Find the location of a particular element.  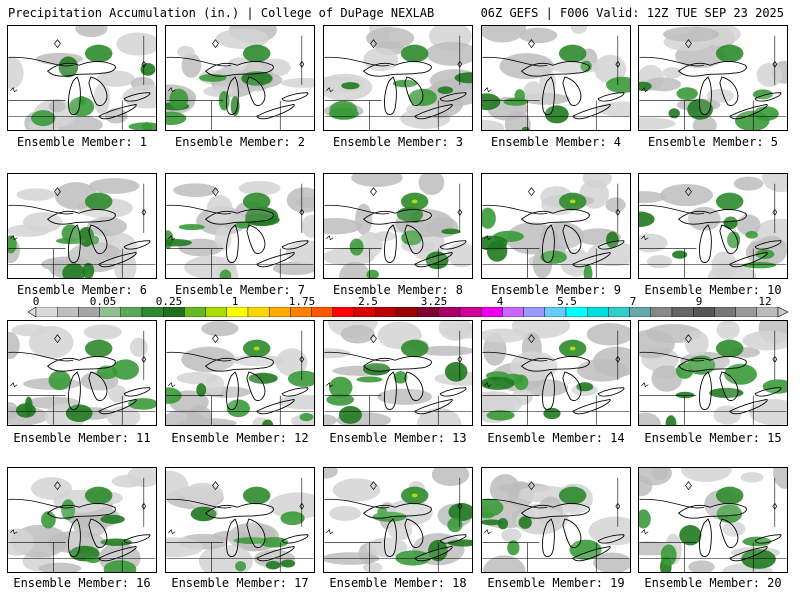

colorbar-tick-label: 0.25 is located at coordinates (169, 301).